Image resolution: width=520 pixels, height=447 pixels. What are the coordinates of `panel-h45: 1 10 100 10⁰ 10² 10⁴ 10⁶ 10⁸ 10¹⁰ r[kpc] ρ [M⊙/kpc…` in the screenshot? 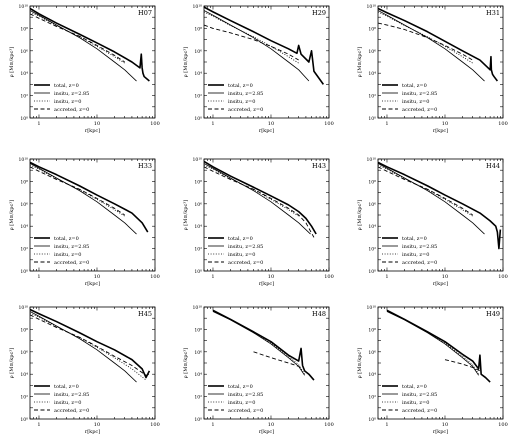 It's located at (84, 370).